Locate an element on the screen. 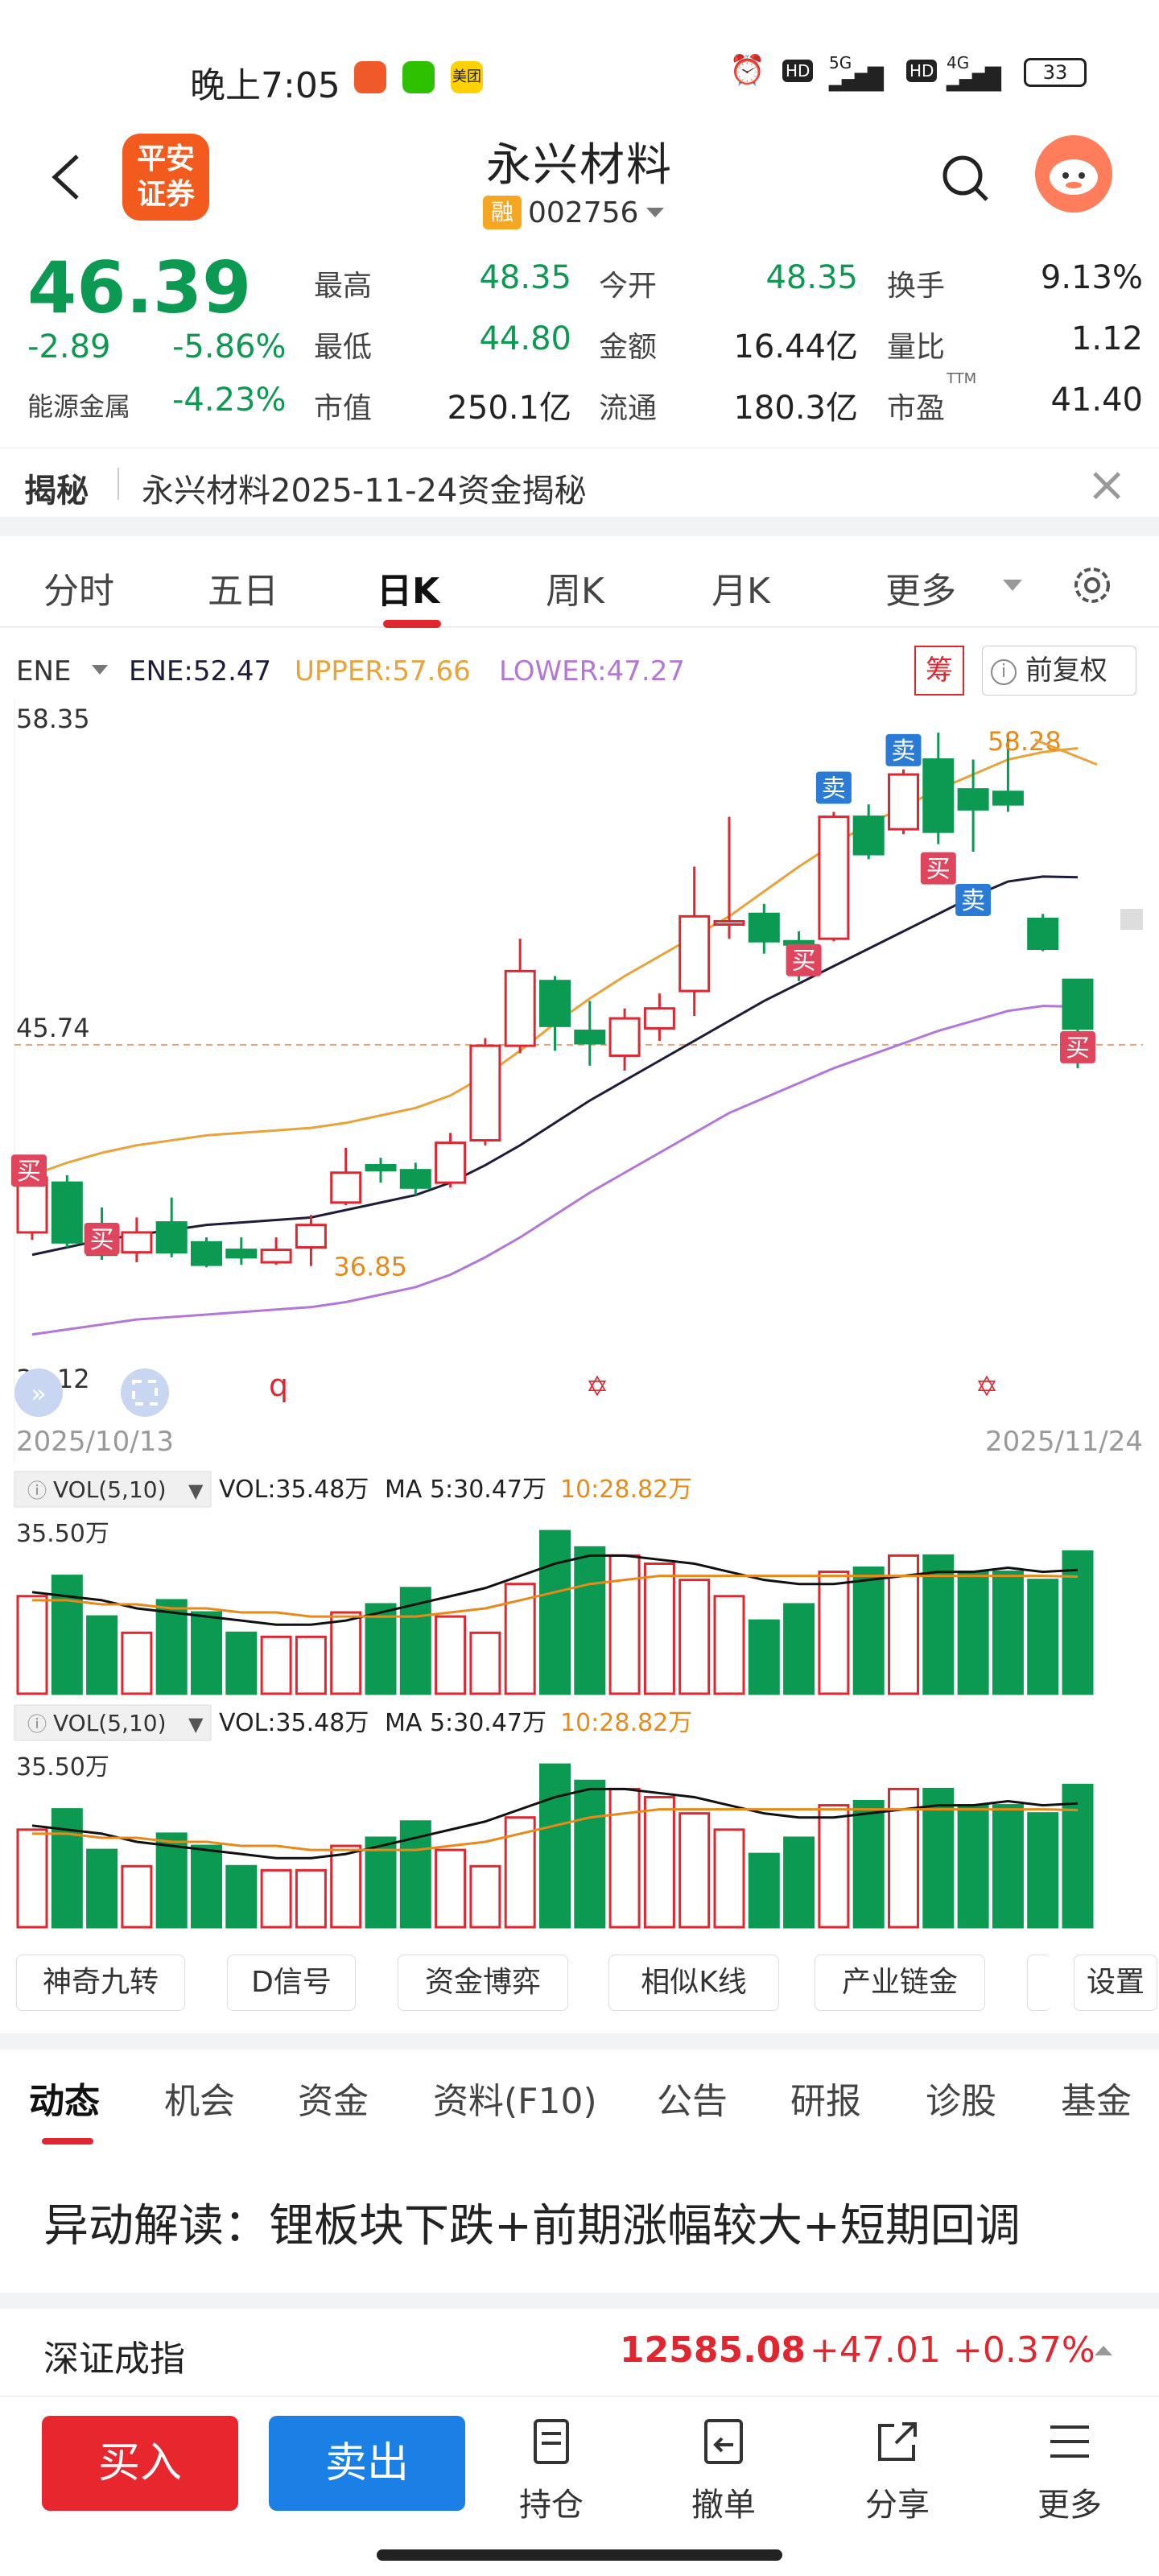  stock-code-row: 融 002756 is located at coordinates (574, 212).